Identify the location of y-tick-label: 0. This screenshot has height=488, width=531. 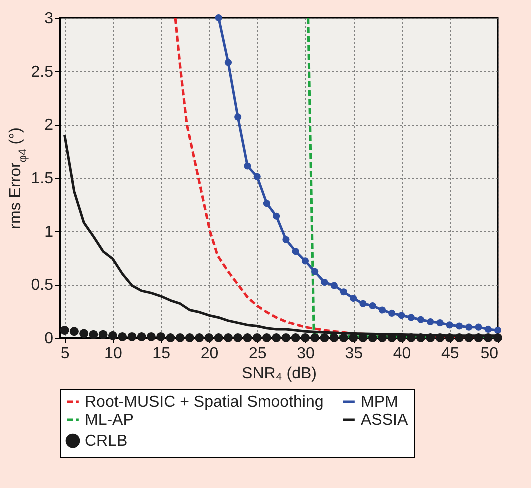
(49, 339).